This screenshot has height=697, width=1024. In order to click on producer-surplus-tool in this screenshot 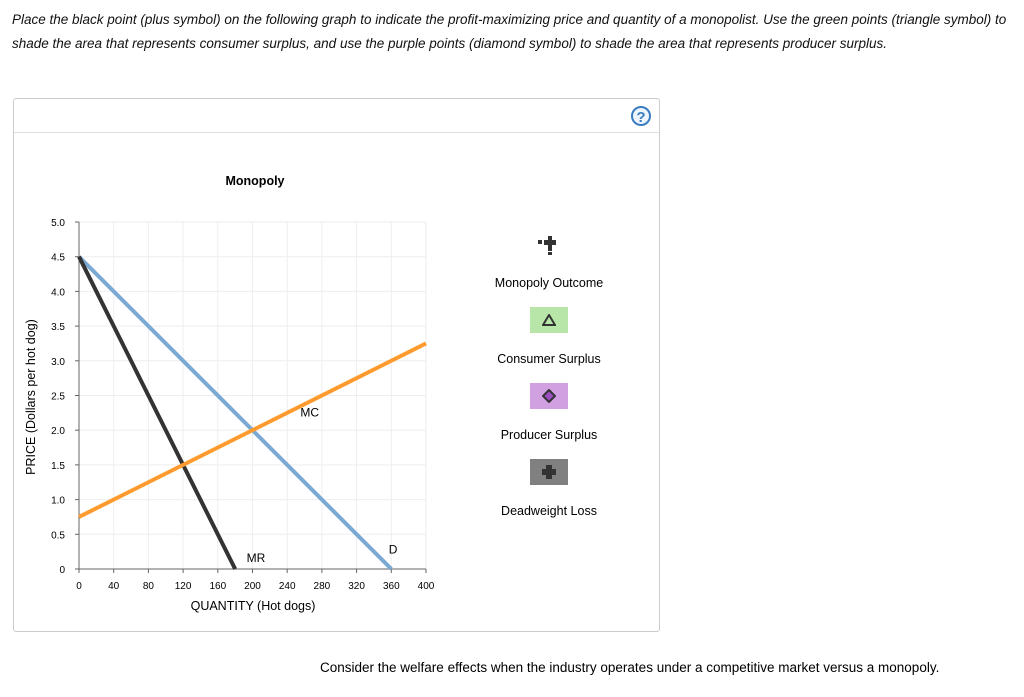, I will do `click(549, 396)`.